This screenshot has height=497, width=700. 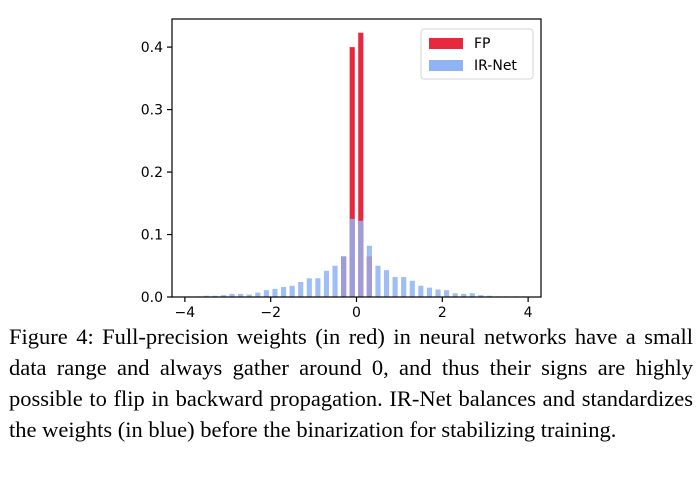 I want to click on legend-swatch-fp, so click(x=446, y=43).